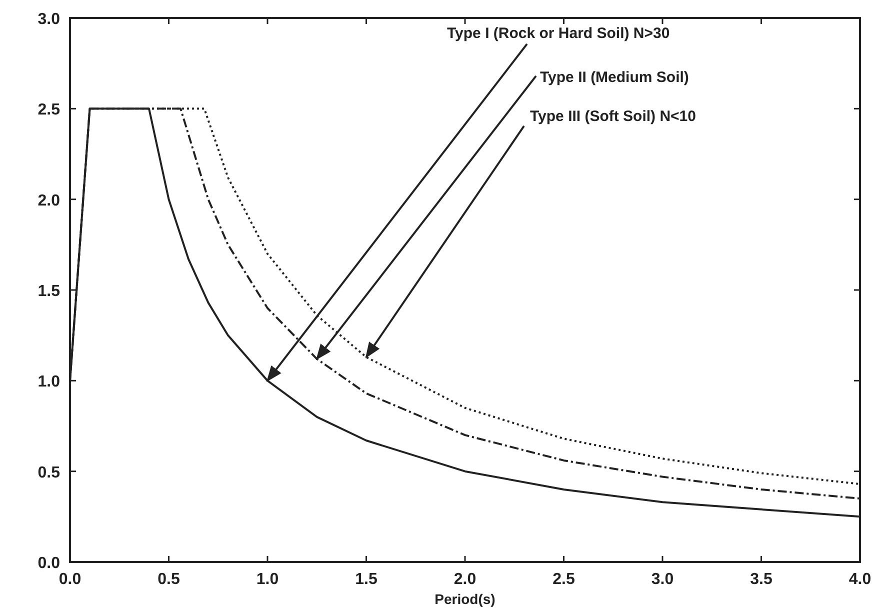 The image size is (887, 614). I want to click on y-tick-label: 2.5, so click(49, 110).